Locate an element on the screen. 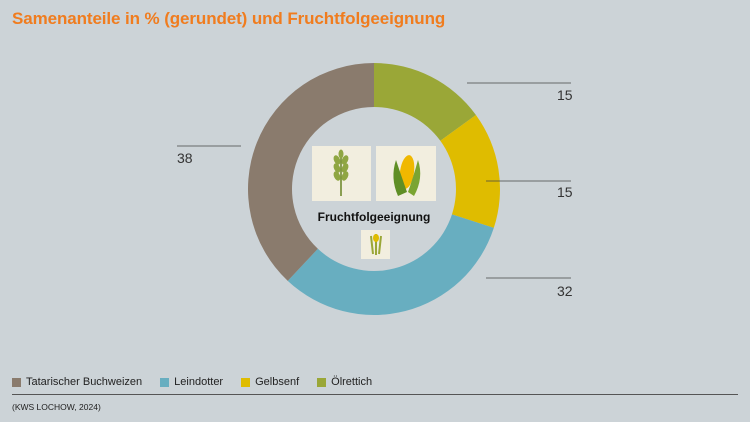 The height and width of the screenshot is (422, 750). rapeseed-icon is located at coordinates (375, 244).